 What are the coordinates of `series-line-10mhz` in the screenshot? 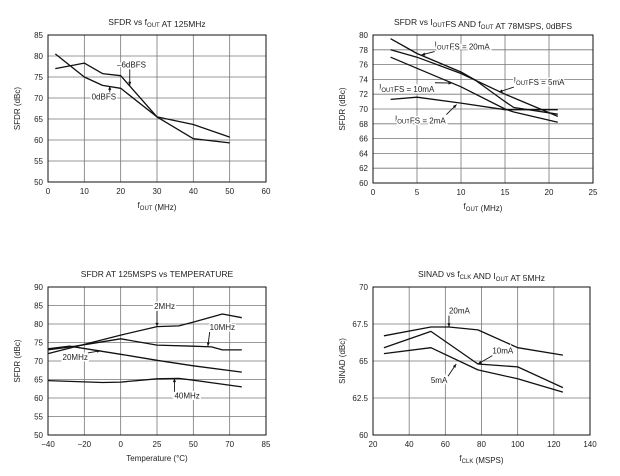 It's located at (144, 344).